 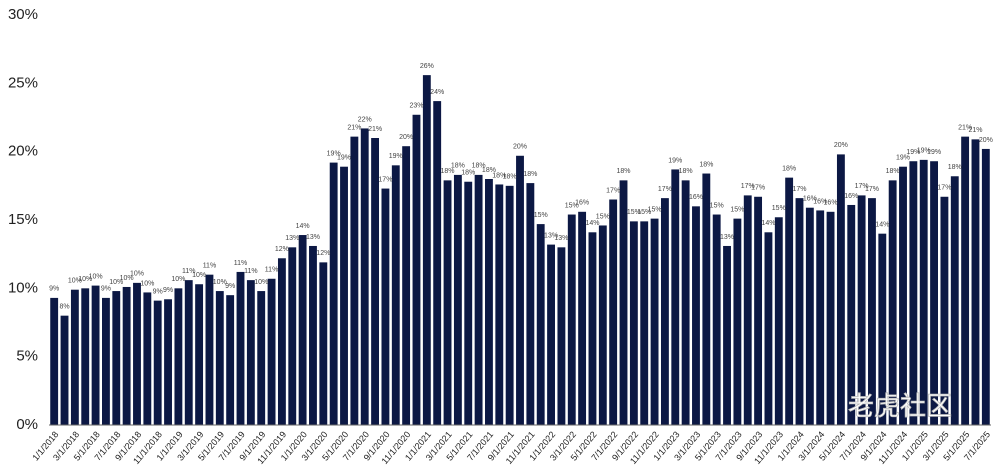 What do you see at coordinates (23, 287) in the screenshot?
I see `y-tick-label: 10%` at bounding box center [23, 287].